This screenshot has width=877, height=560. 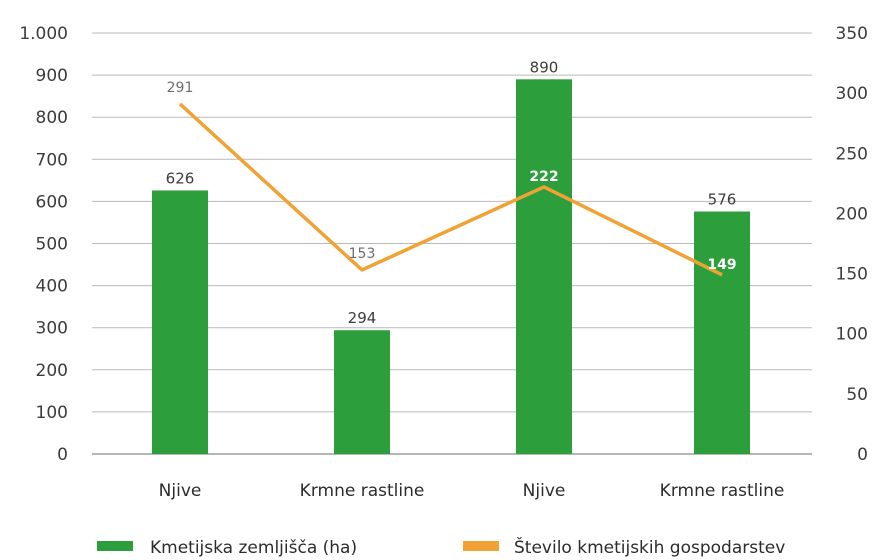 What do you see at coordinates (52, 160) in the screenshot?
I see `left-tick-label: 700` at bounding box center [52, 160].